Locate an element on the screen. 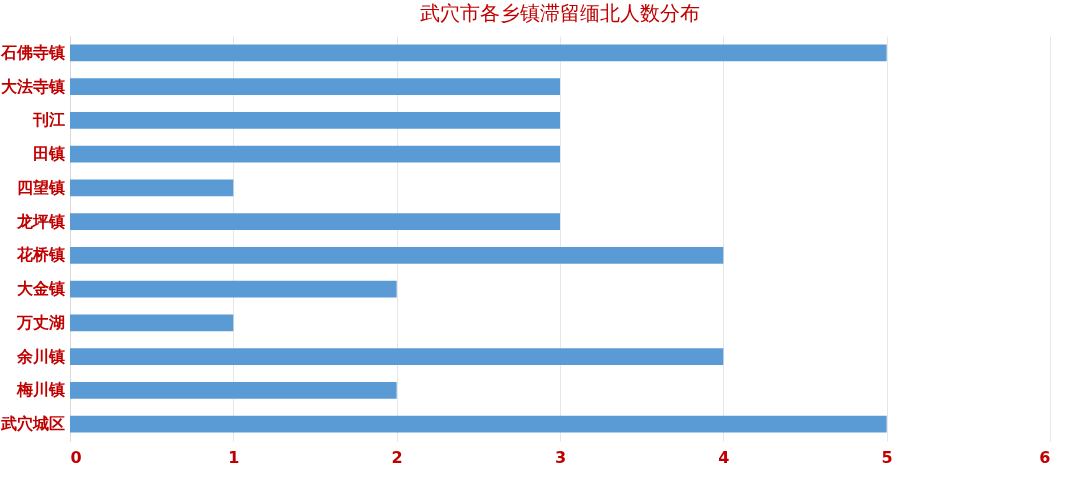  y-tick-label: 大法寺镇 is located at coordinates (32, 86).